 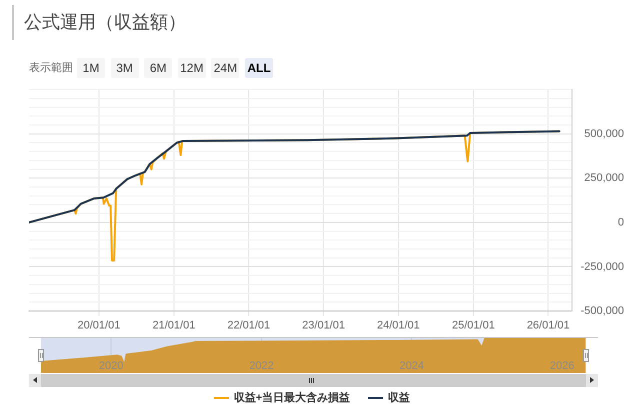 I want to click on chart-title: 公式運用（収益額）, so click(x=99, y=22).